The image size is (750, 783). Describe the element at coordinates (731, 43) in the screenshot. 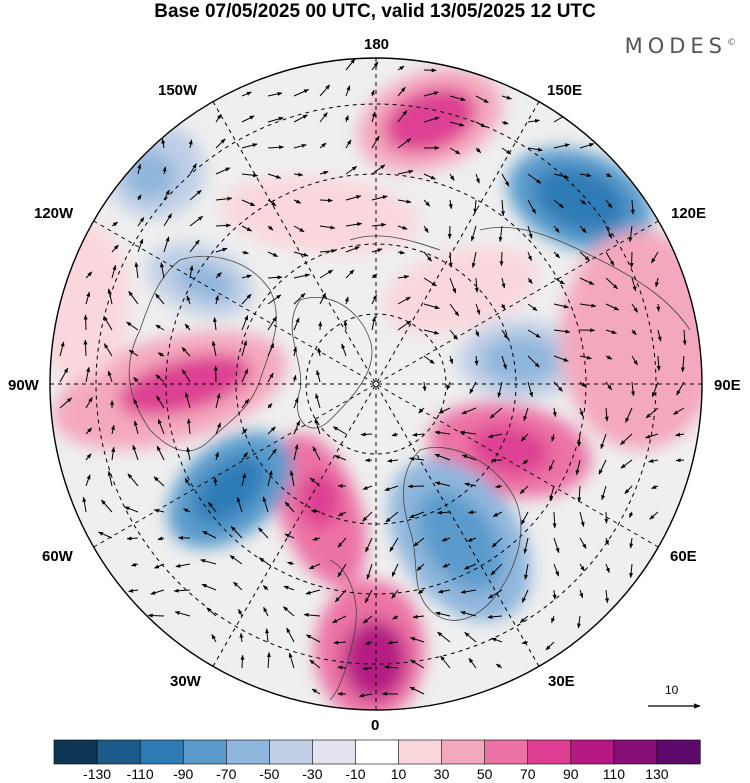

I see `copyright-mark: ©` at that location.